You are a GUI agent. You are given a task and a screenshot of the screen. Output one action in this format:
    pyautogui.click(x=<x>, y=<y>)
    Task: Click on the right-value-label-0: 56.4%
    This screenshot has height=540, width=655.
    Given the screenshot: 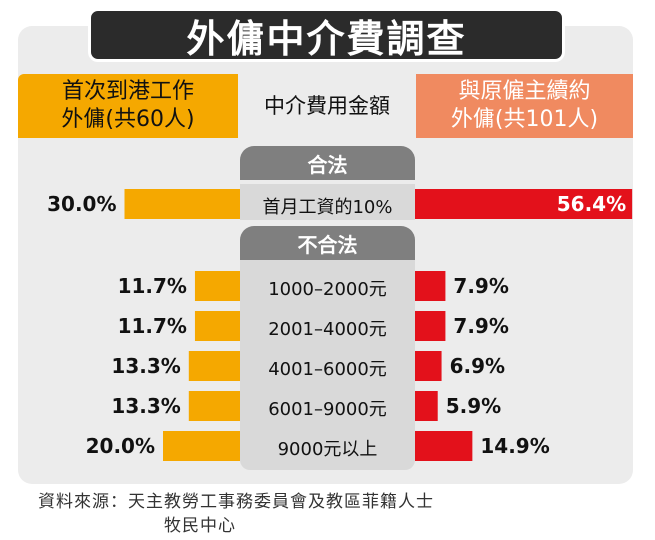 What is the action you would take?
    pyautogui.click(x=591, y=204)
    